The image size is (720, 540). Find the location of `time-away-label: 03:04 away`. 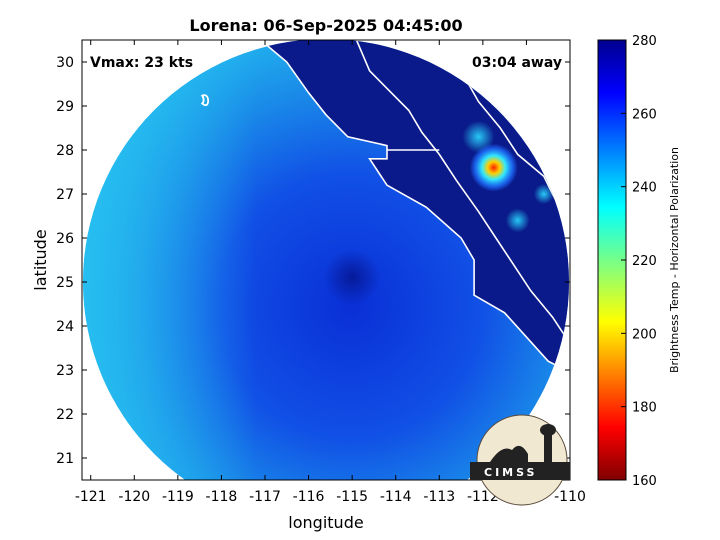

time-away-label: 03:04 away is located at coordinates (517, 63).